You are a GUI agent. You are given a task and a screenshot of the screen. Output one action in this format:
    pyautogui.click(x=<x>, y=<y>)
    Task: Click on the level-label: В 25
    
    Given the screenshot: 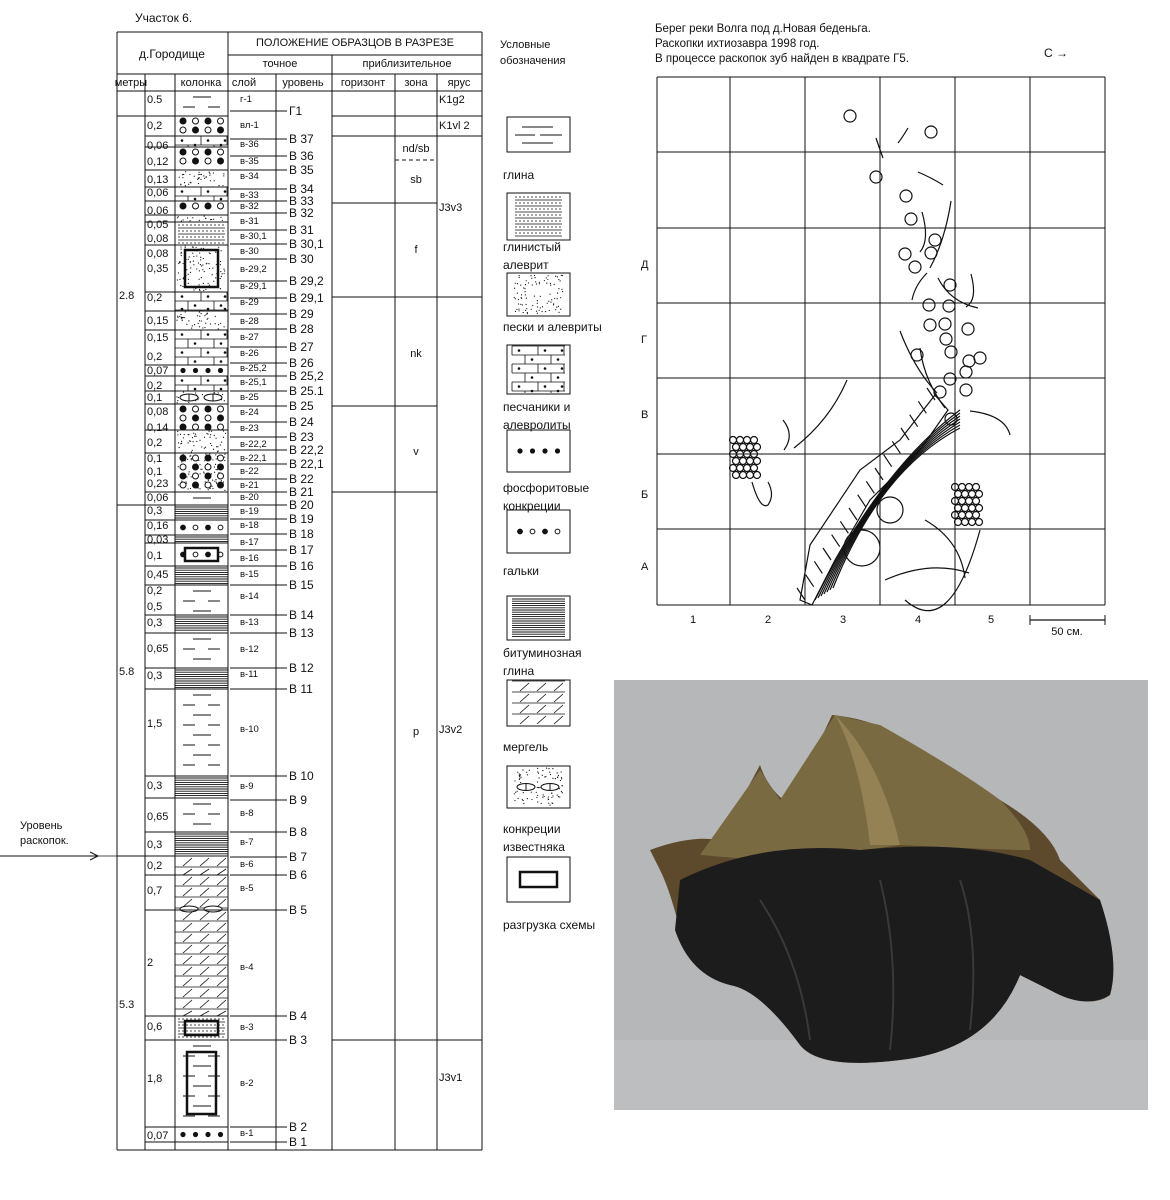 What is the action you would take?
    pyautogui.click(x=301, y=406)
    